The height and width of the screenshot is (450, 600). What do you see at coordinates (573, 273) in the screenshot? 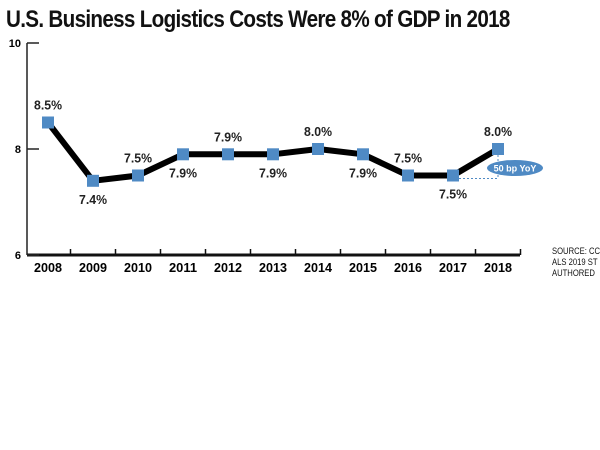
I see `source-line-3: AUTHORED` at bounding box center [573, 273].